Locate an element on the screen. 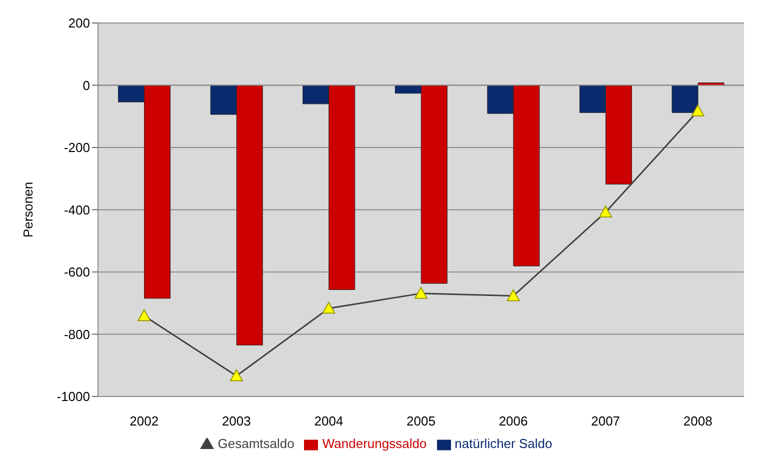 The image size is (762, 470). x-tick-label: 2007 is located at coordinates (605, 421).